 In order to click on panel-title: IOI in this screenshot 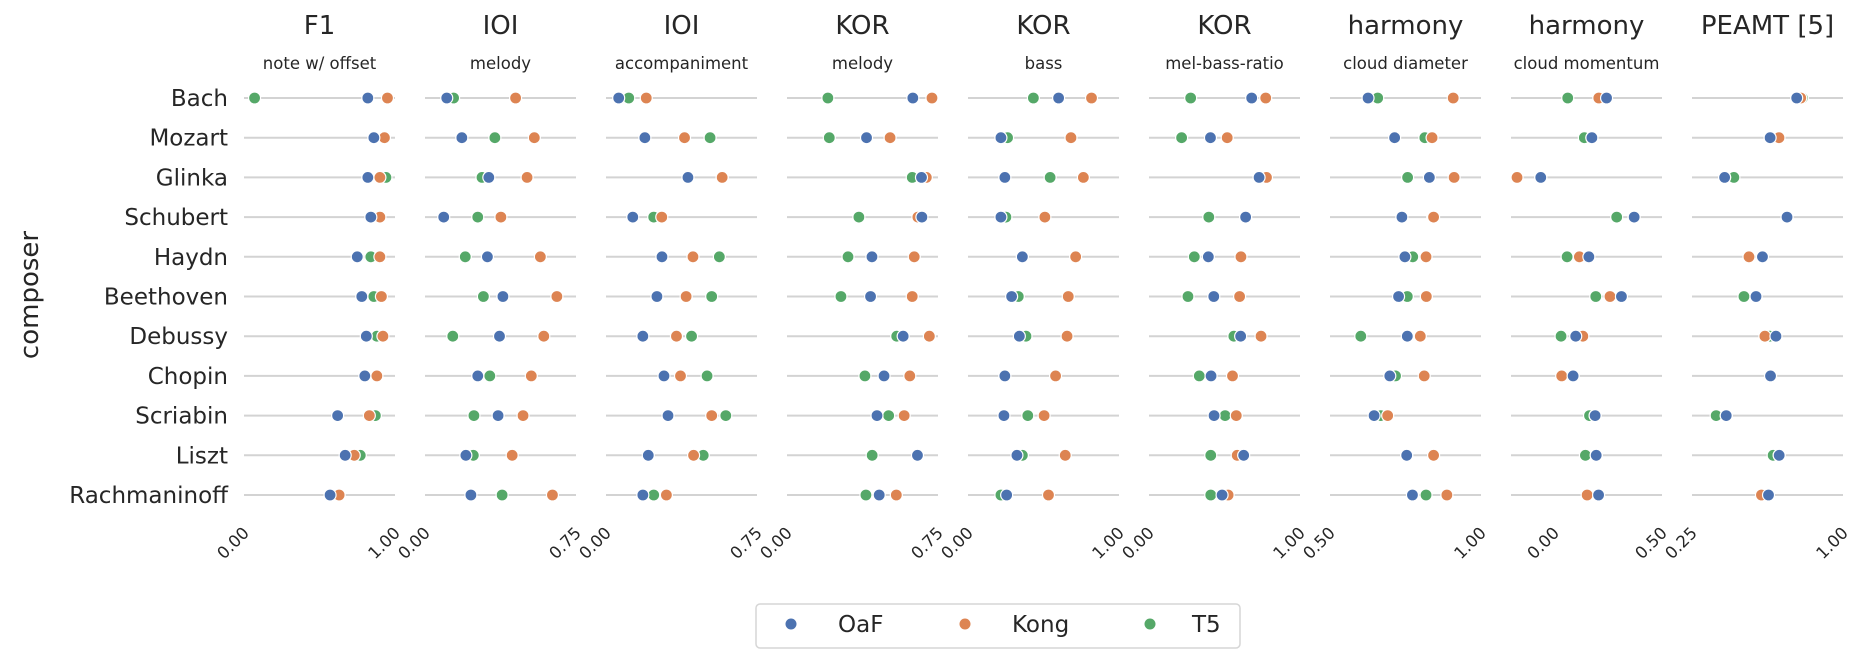, I will do `click(501, 26)`.